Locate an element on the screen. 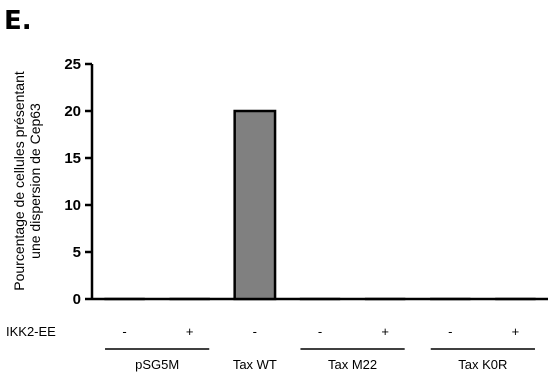  group-label: Tax M22 is located at coordinates (352, 364).